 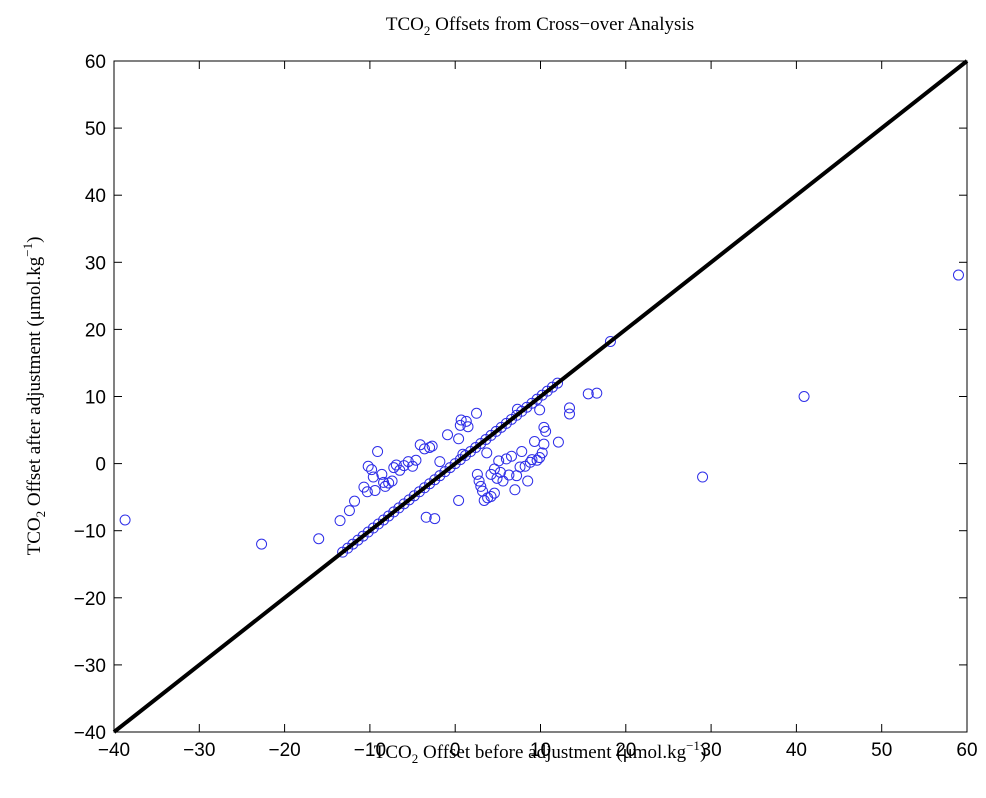 I want to click on x-tick-label: −10, so click(x=370, y=750).